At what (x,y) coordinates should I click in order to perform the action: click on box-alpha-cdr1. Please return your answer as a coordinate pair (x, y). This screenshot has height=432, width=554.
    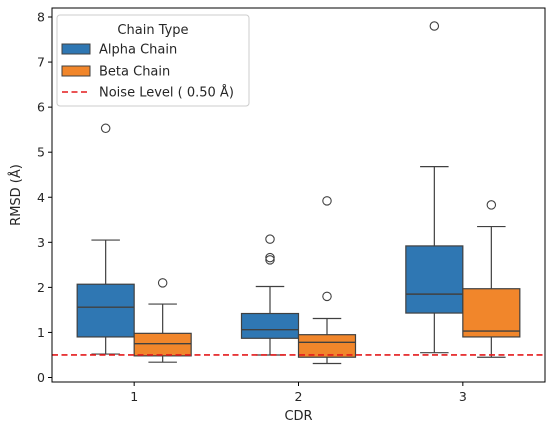
    Looking at the image, I should click on (105, 239).